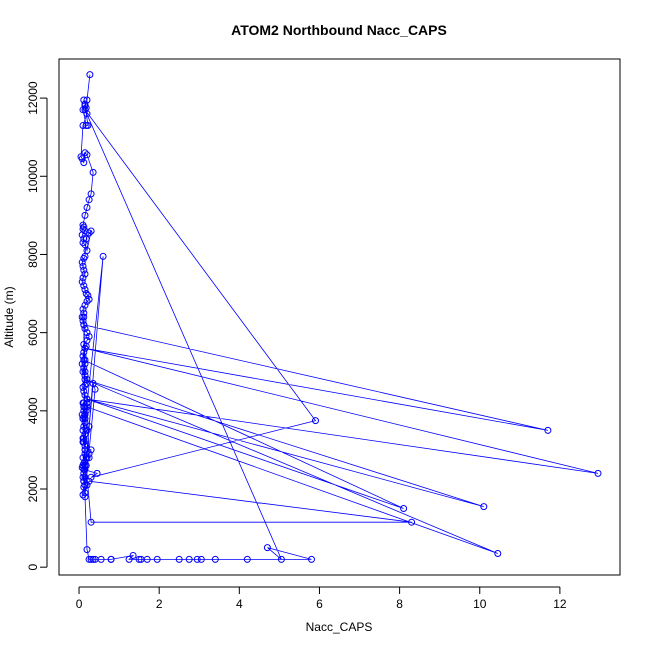 This screenshot has width=650, height=650. Describe the element at coordinates (33, 332) in the screenshot. I see `y-tick-label: 6000` at that location.